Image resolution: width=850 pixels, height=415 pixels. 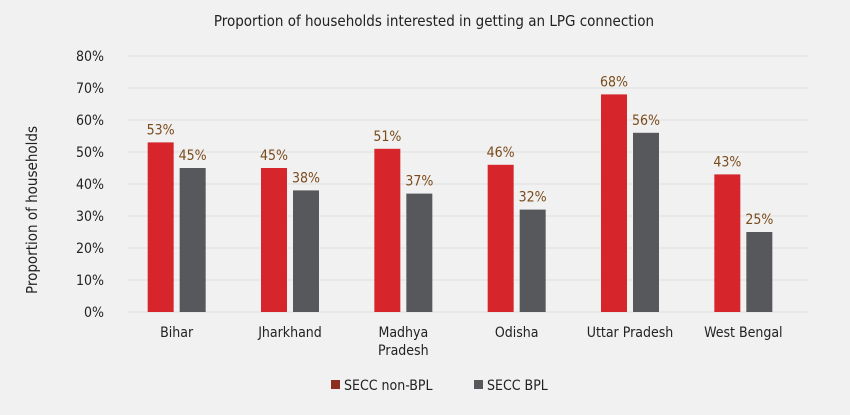 I want to click on y-axis-ticks: 0% 10% 20% 30% 40% 50% 60% 70% 80%, so click(x=90, y=185).